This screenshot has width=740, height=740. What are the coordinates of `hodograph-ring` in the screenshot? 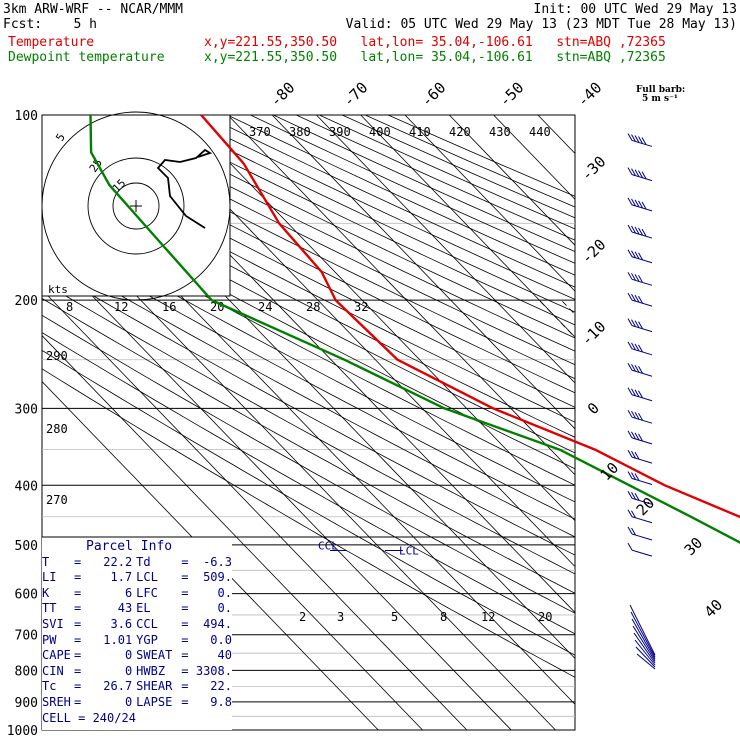 It's located at (136, 206).